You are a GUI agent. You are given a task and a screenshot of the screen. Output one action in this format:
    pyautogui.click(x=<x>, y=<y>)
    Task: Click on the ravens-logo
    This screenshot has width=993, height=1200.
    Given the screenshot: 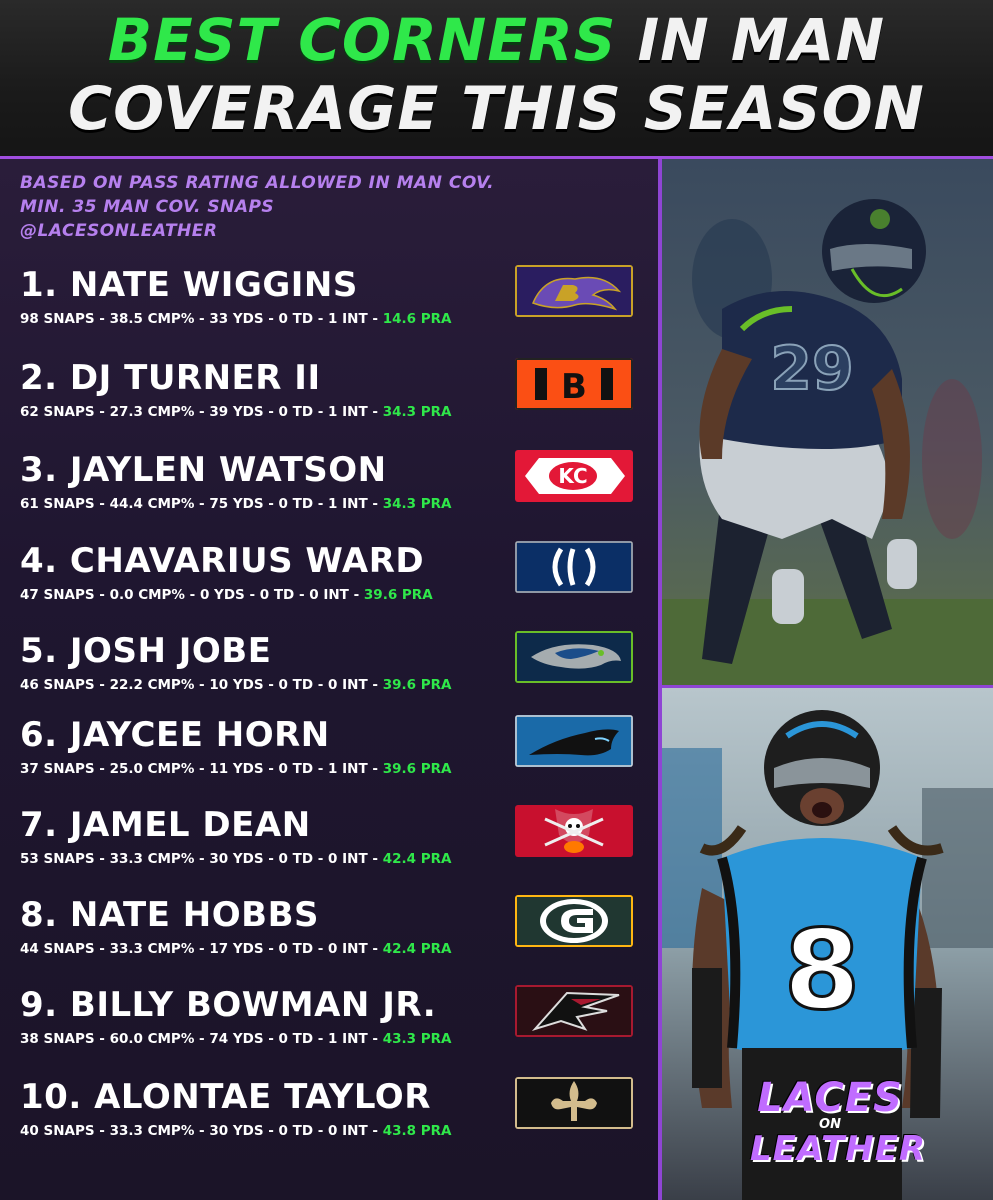 What is the action you would take?
    pyautogui.click(x=574, y=291)
    